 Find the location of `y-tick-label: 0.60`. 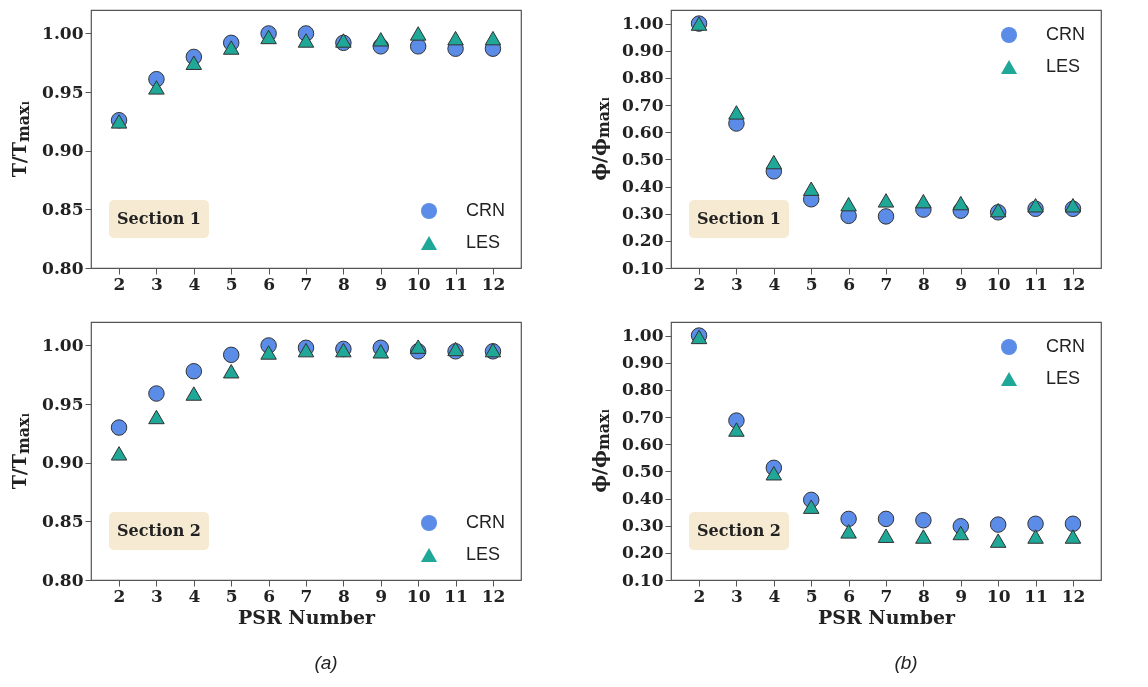

y-tick-label: 0.60 is located at coordinates (643, 131).